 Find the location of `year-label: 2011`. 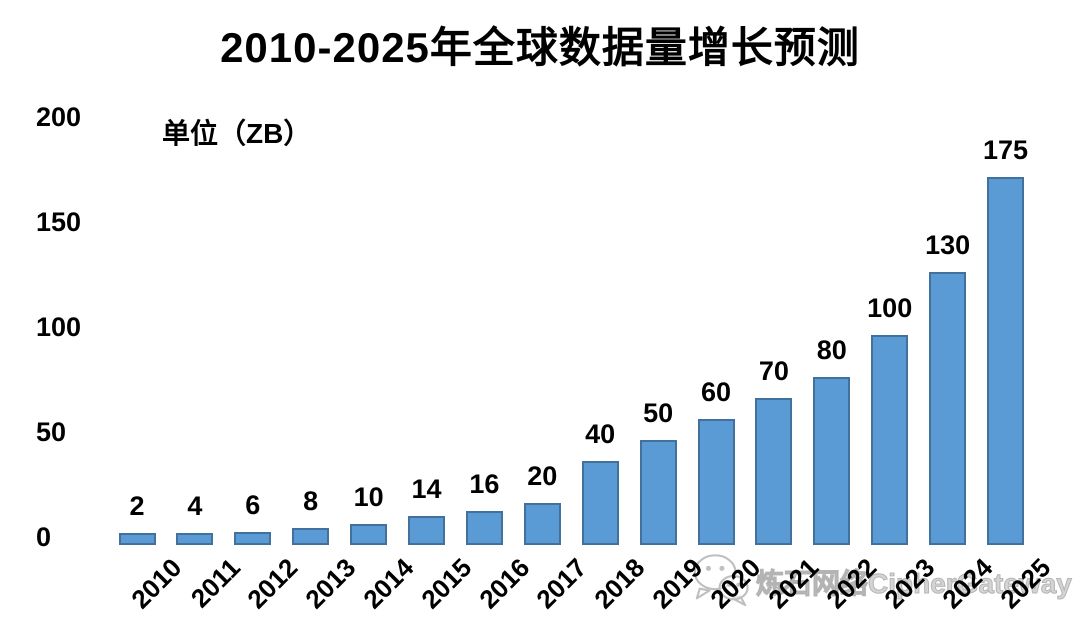

year-label: 2011 is located at coordinates (215, 583).